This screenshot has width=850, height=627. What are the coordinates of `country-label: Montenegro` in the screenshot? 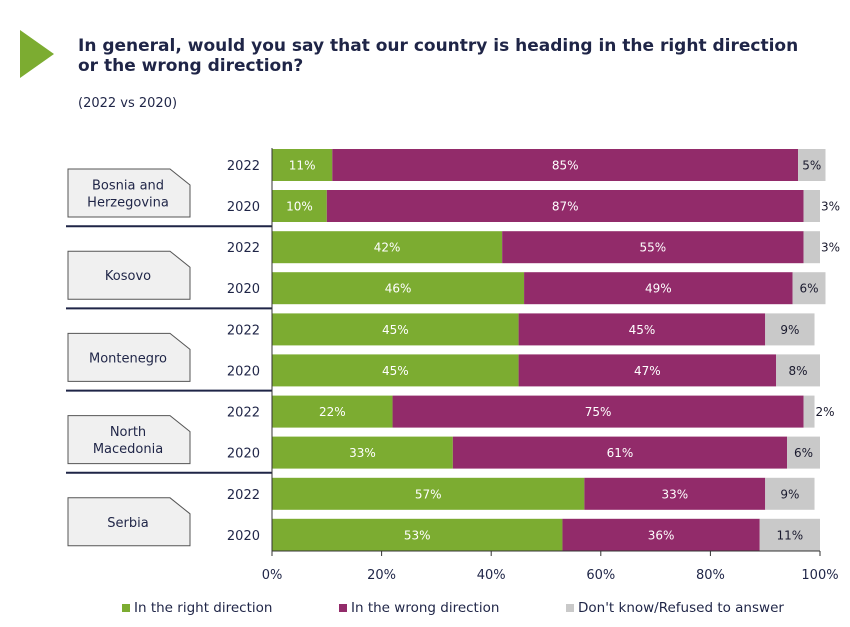 It's located at (128, 358).